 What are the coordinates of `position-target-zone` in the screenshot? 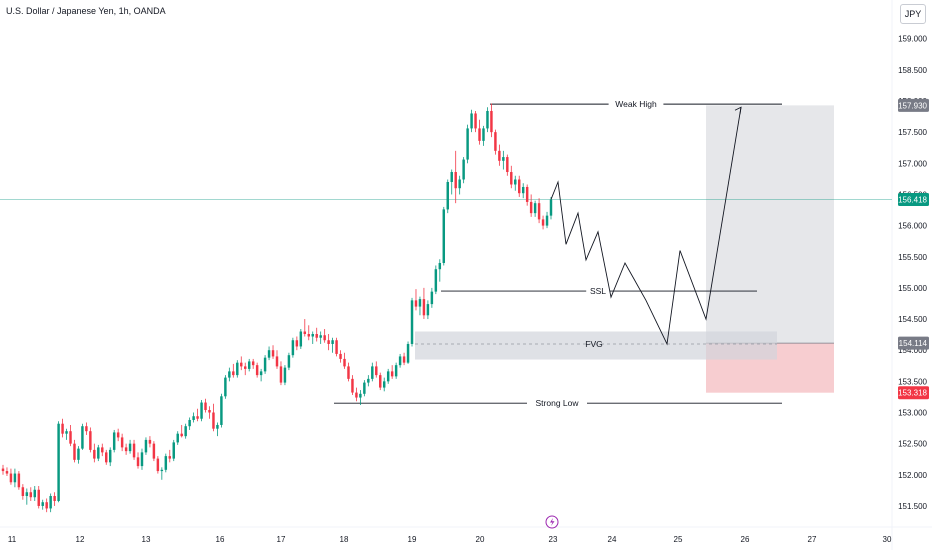 It's located at (770, 224).